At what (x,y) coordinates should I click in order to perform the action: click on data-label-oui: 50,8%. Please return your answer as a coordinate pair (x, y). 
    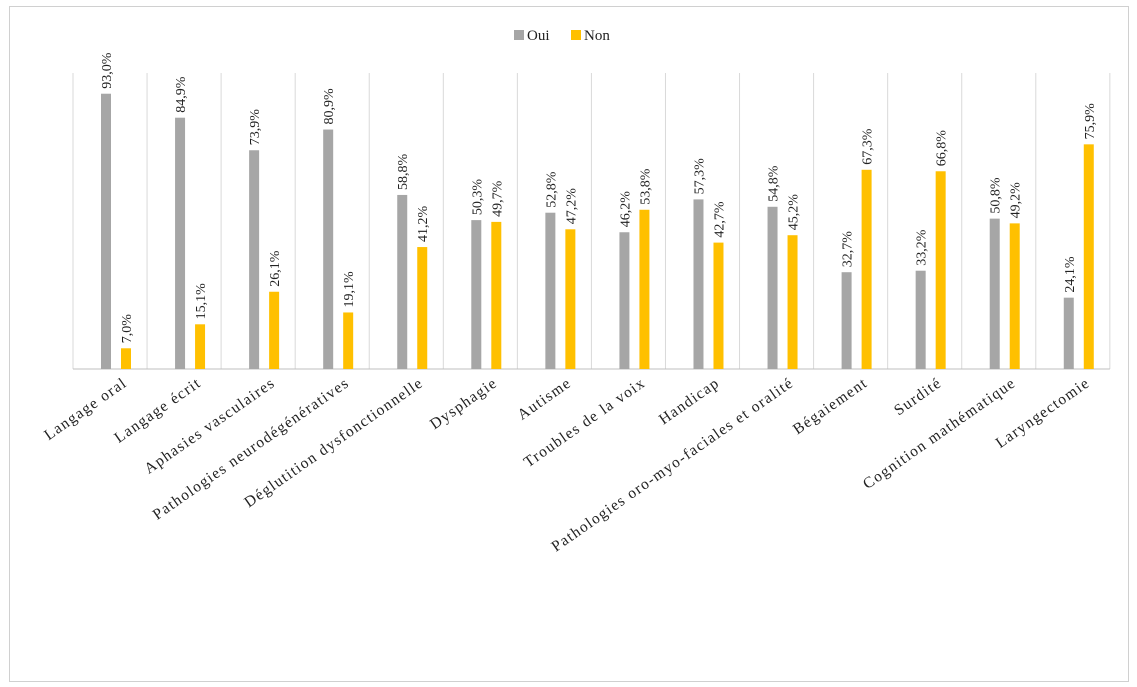
    Looking at the image, I should click on (996, 195).